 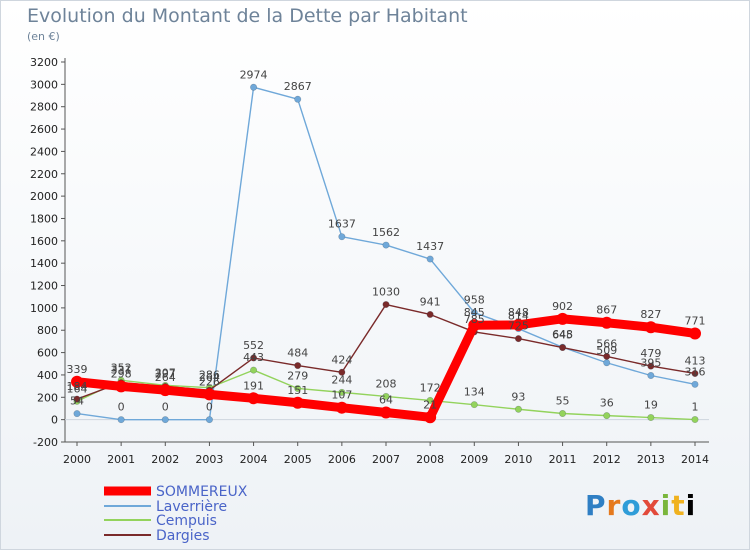 What do you see at coordinates (430, 301) in the screenshot?
I see `data-label: 941` at bounding box center [430, 301].